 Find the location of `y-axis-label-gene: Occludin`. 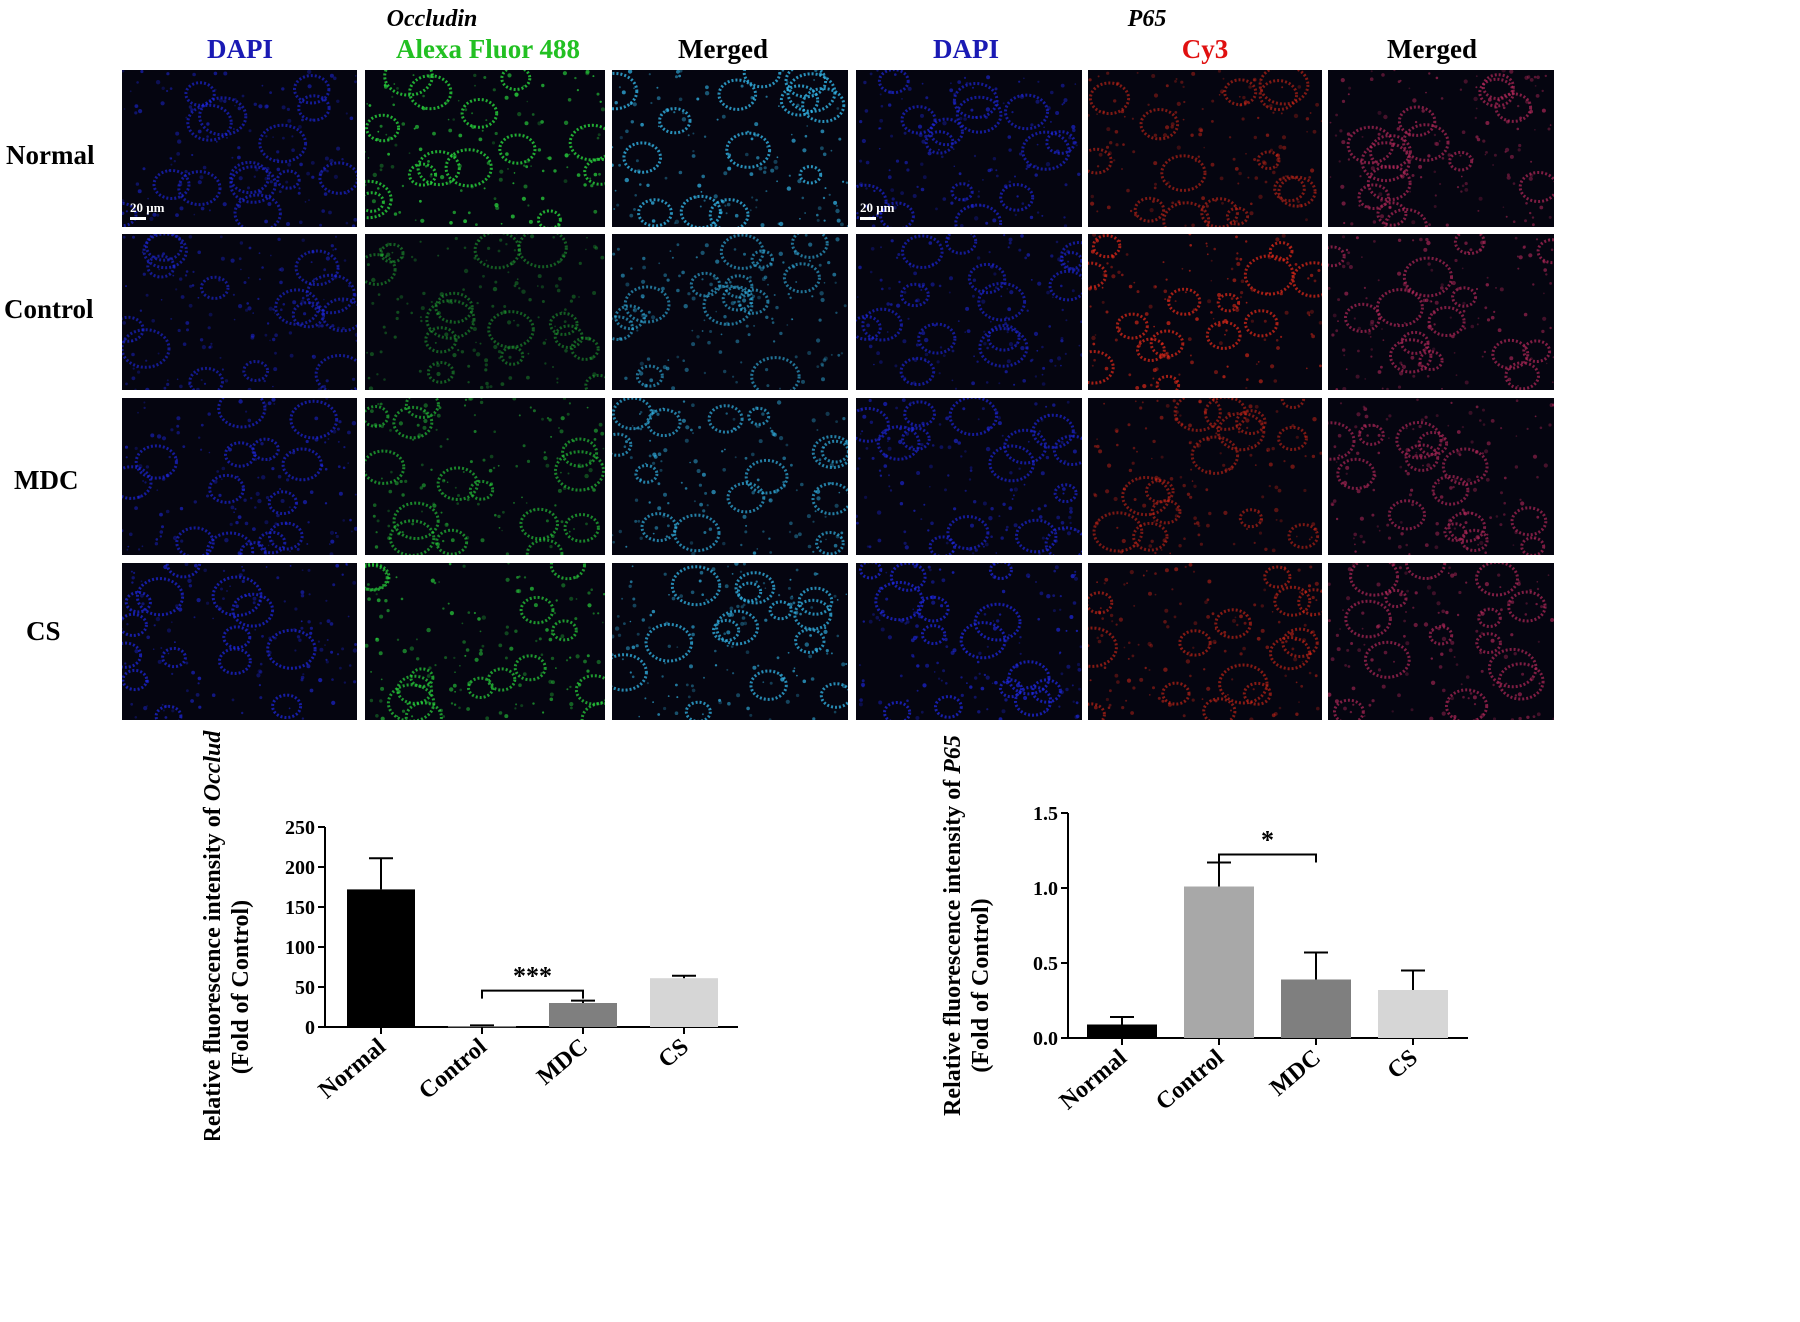

y-axis-label-gene: Occludin is located at coordinates (213, 765).